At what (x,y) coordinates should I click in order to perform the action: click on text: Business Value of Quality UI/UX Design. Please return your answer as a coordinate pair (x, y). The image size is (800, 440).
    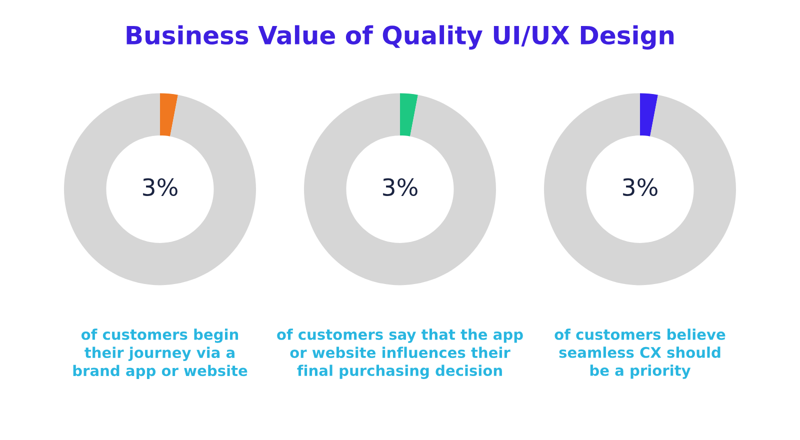
    Looking at the image, I should click on (400, 37).